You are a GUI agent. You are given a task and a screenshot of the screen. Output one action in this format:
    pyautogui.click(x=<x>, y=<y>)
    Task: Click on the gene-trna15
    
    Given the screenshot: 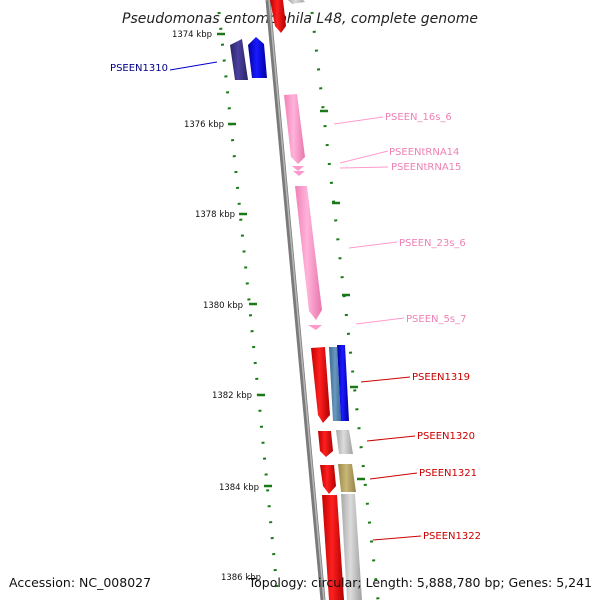 What is the action you would take?
    pyautogui.click(x=299, y=173)
    